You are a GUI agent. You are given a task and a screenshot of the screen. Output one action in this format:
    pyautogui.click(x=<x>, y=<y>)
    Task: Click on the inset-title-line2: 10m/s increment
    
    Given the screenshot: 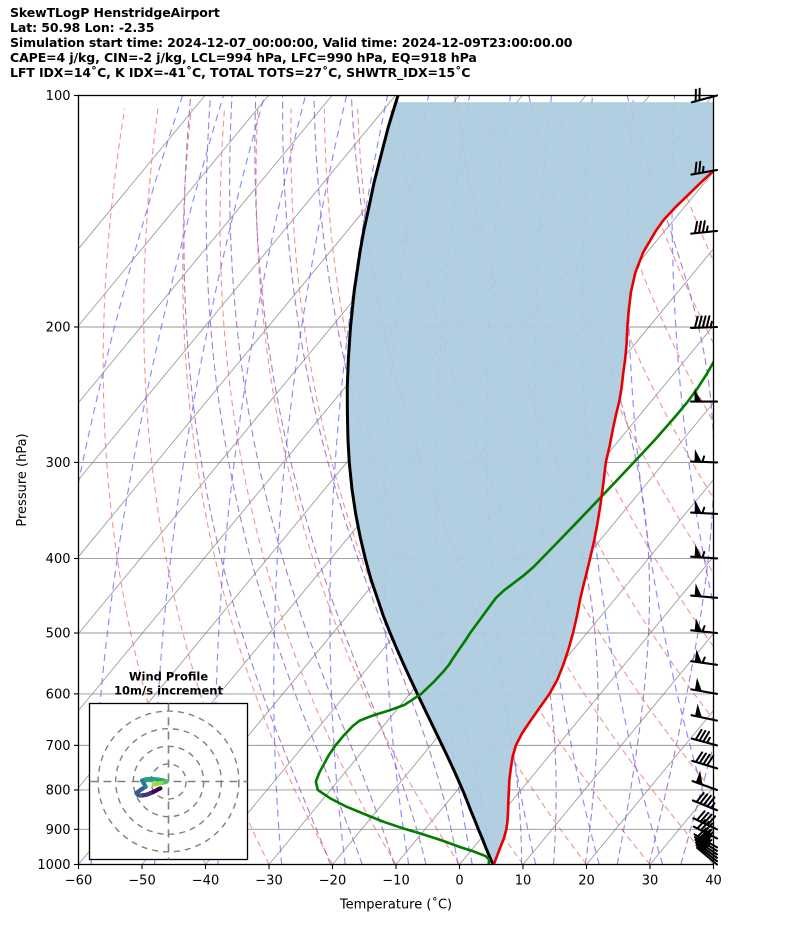 What is the action you would take?
    pyautogui.click(x=168, y=691)
    